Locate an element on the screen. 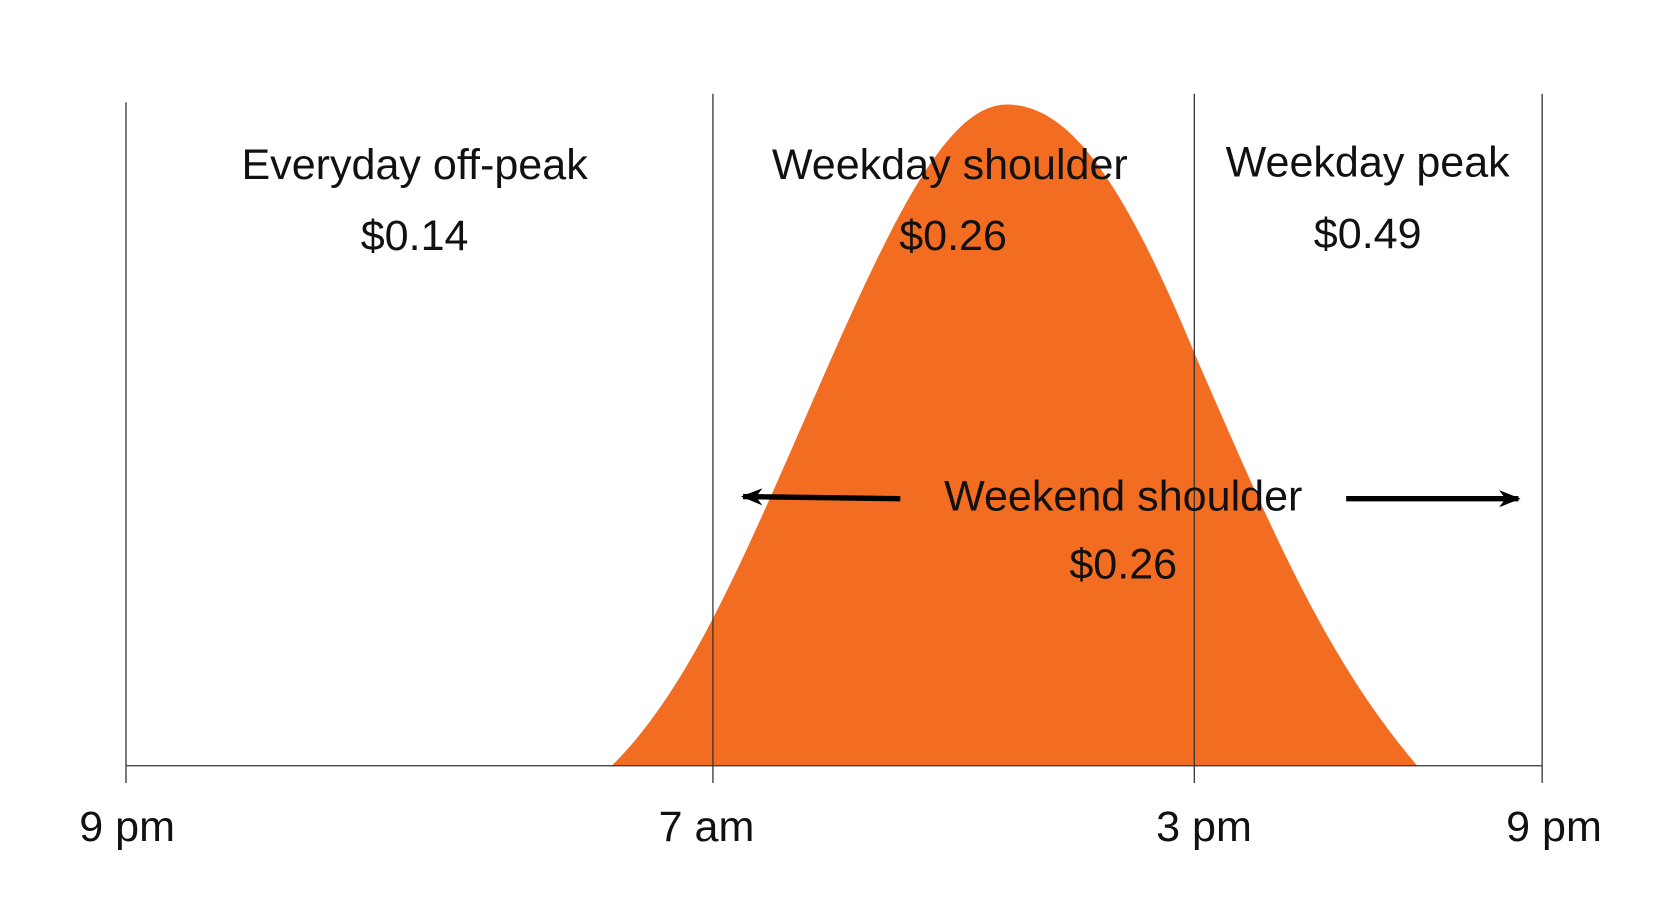  zone-name: Weekday peak is located at coordinates (1368, 163).